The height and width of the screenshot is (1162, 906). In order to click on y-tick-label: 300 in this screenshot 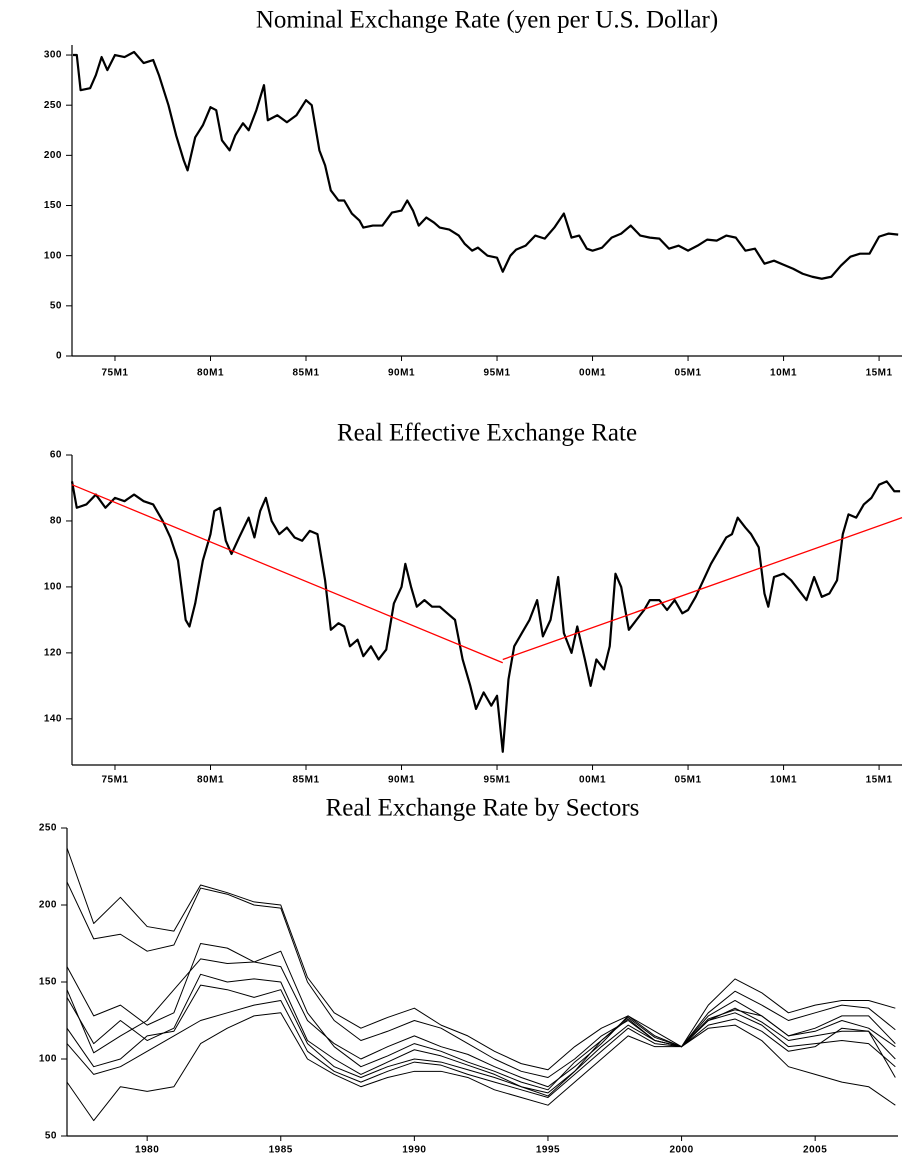, I will do `click(53, 55)`.